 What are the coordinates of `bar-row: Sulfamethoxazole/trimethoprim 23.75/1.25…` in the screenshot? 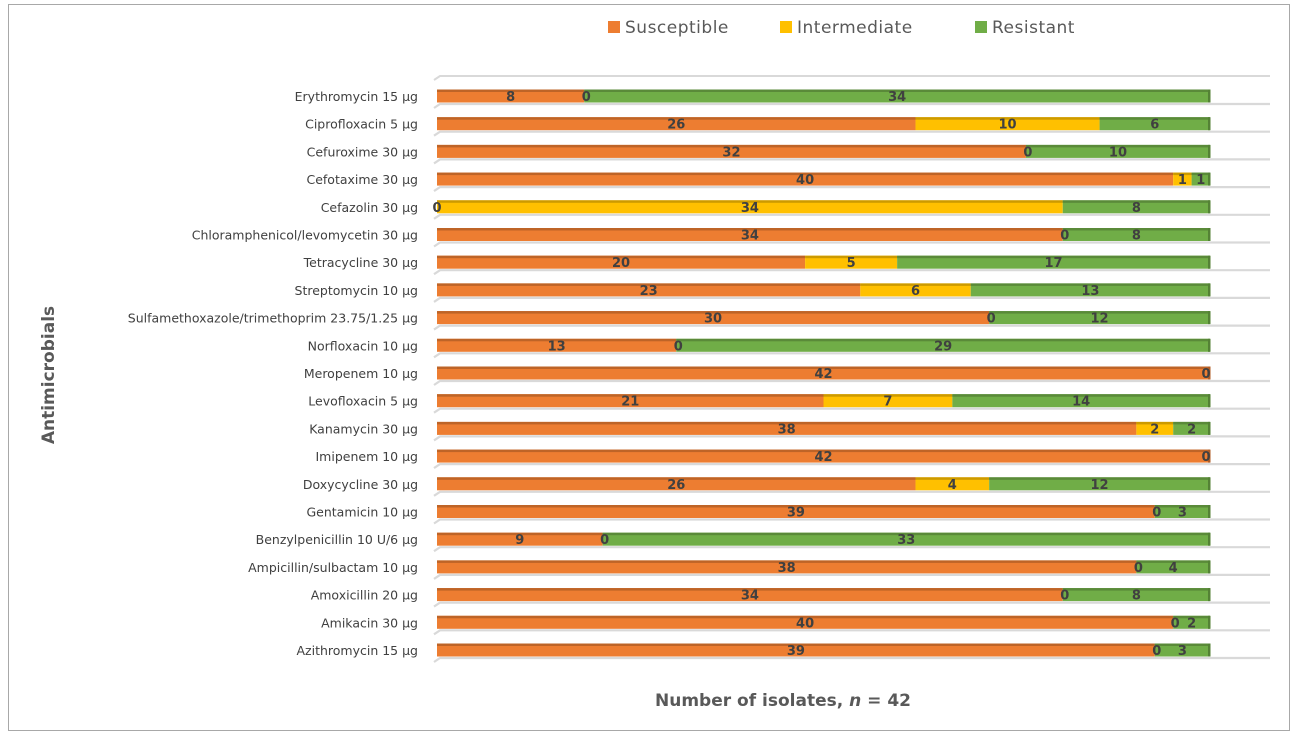 It's located at (699, 321).